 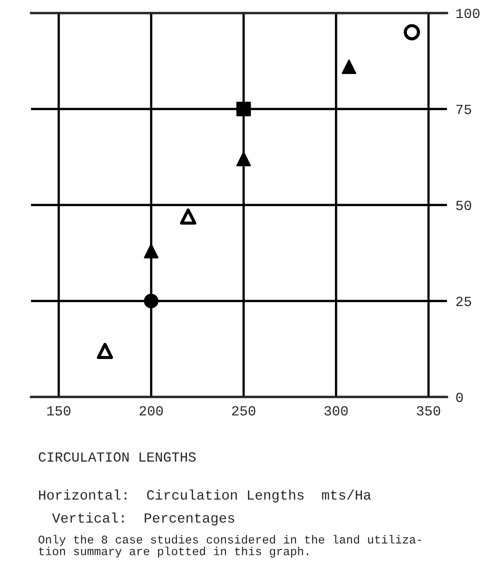 What do you see at coordinates (244, 411) in the screenshot?
I see `x-tick-label: 250` at bounding box center [244, 411].